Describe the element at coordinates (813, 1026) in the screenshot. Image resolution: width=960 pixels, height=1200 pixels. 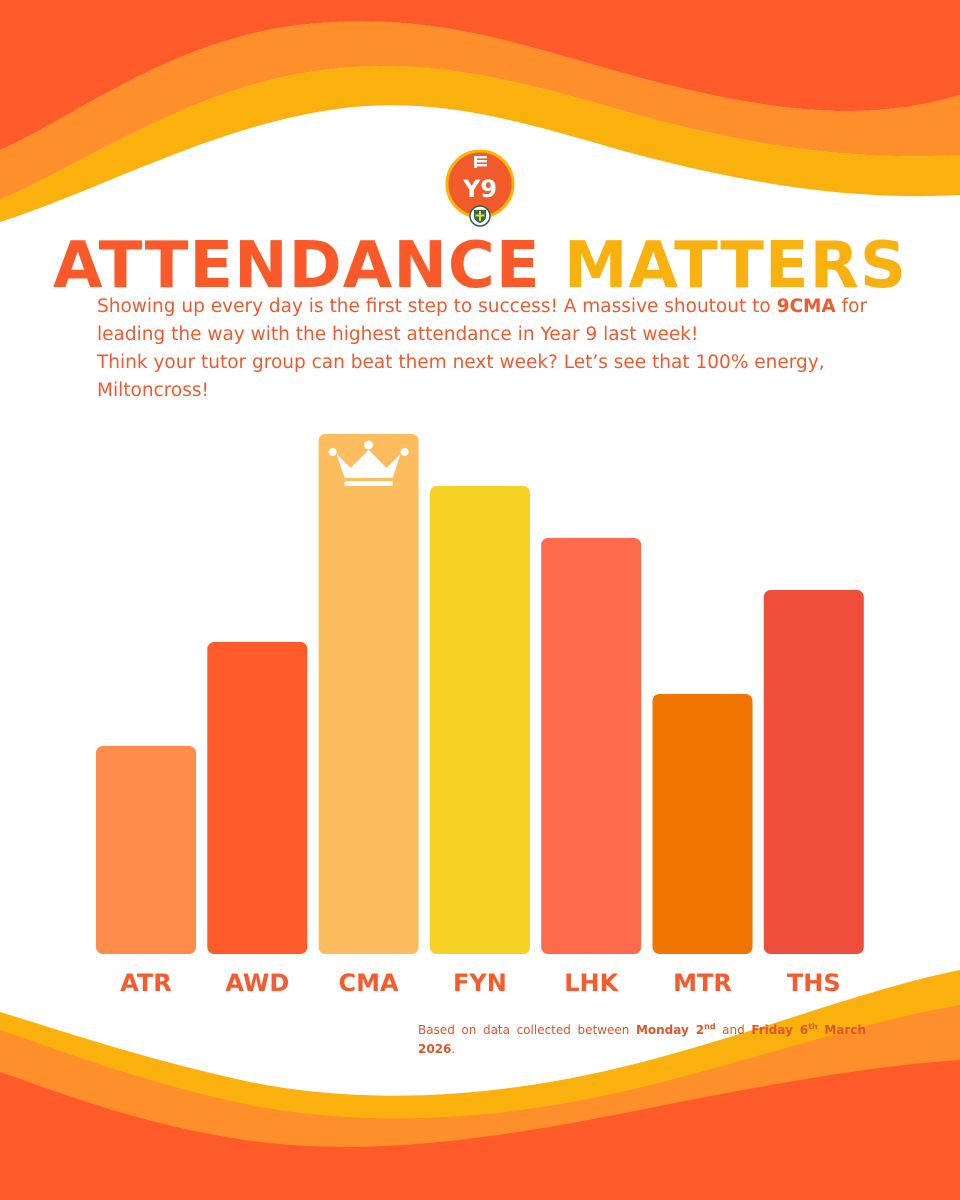
I see `footnote-end-sup: th` at that location.